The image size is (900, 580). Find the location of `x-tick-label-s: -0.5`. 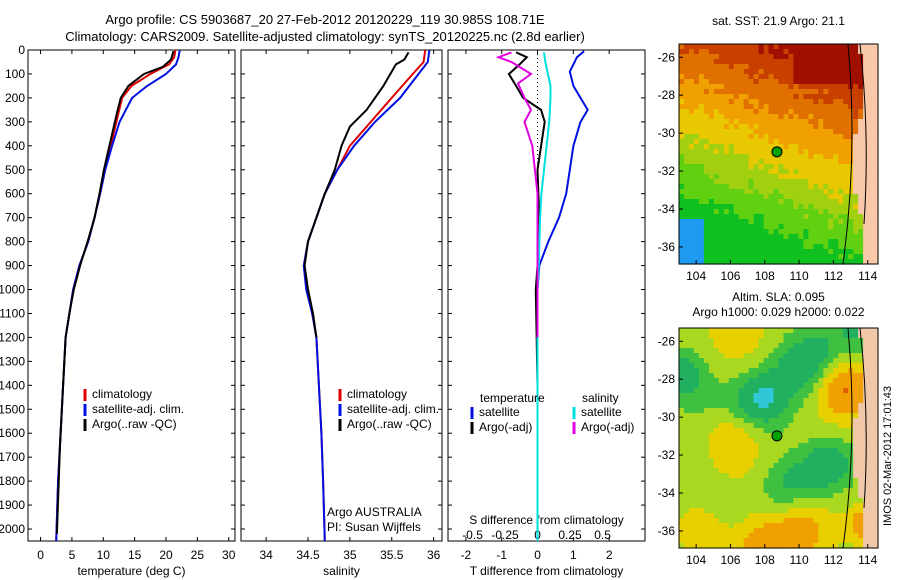

x-tick-label-s: -0.5 is located at coordinates (472, 535).